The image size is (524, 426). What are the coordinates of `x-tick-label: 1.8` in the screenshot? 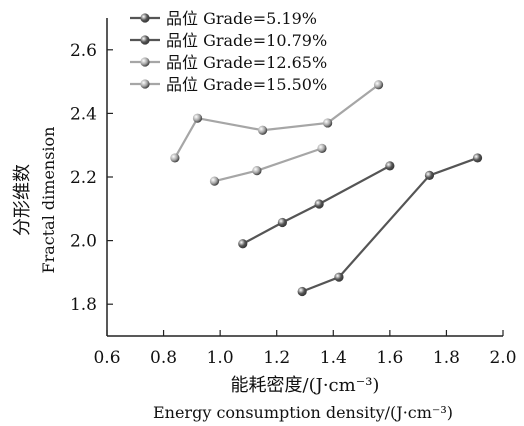 It's located at (446, 358).